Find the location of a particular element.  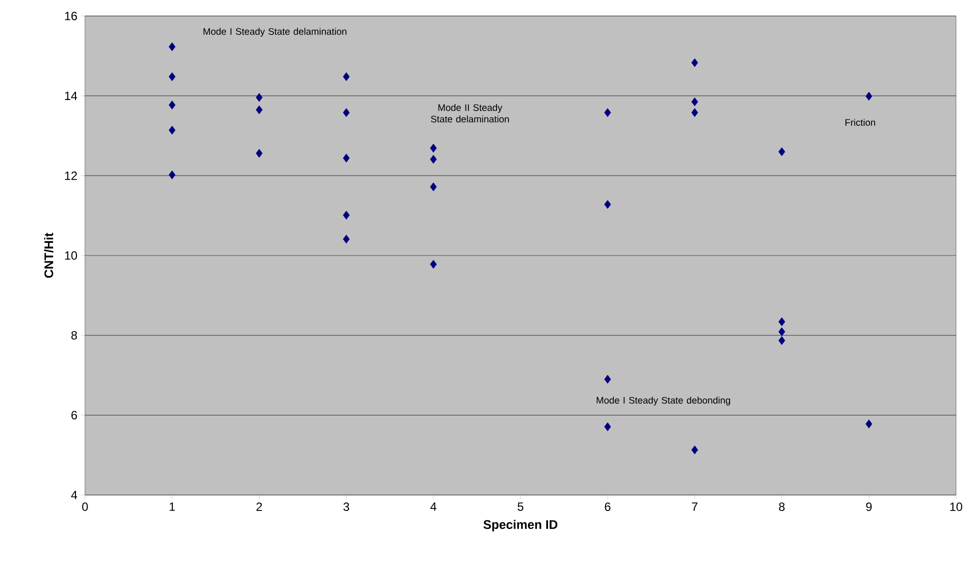

x-tick-label: 3 is located at coordinates (346, 506).